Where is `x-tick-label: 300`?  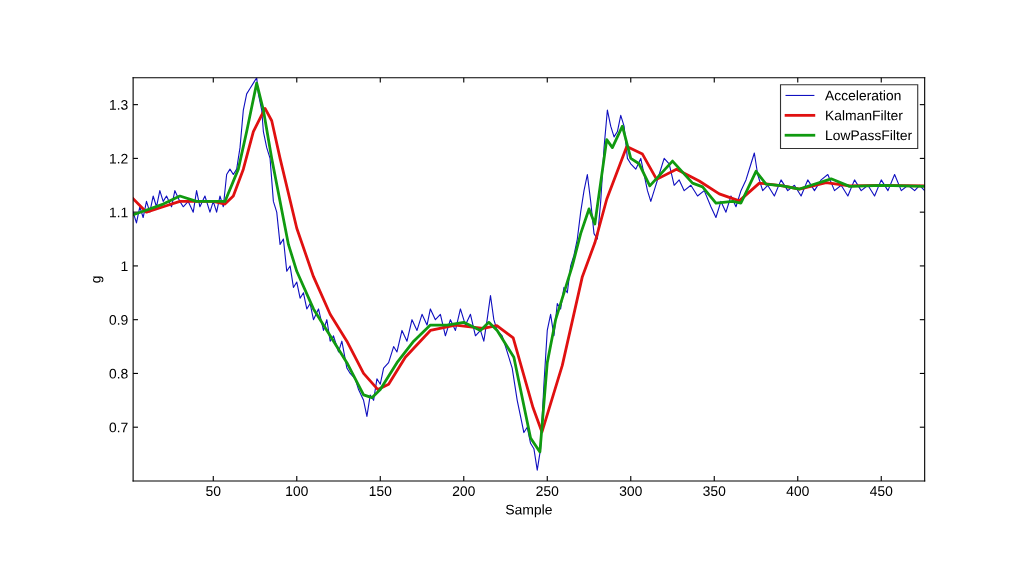 x-tick-label: 300 is located at coordinates (630, 491).